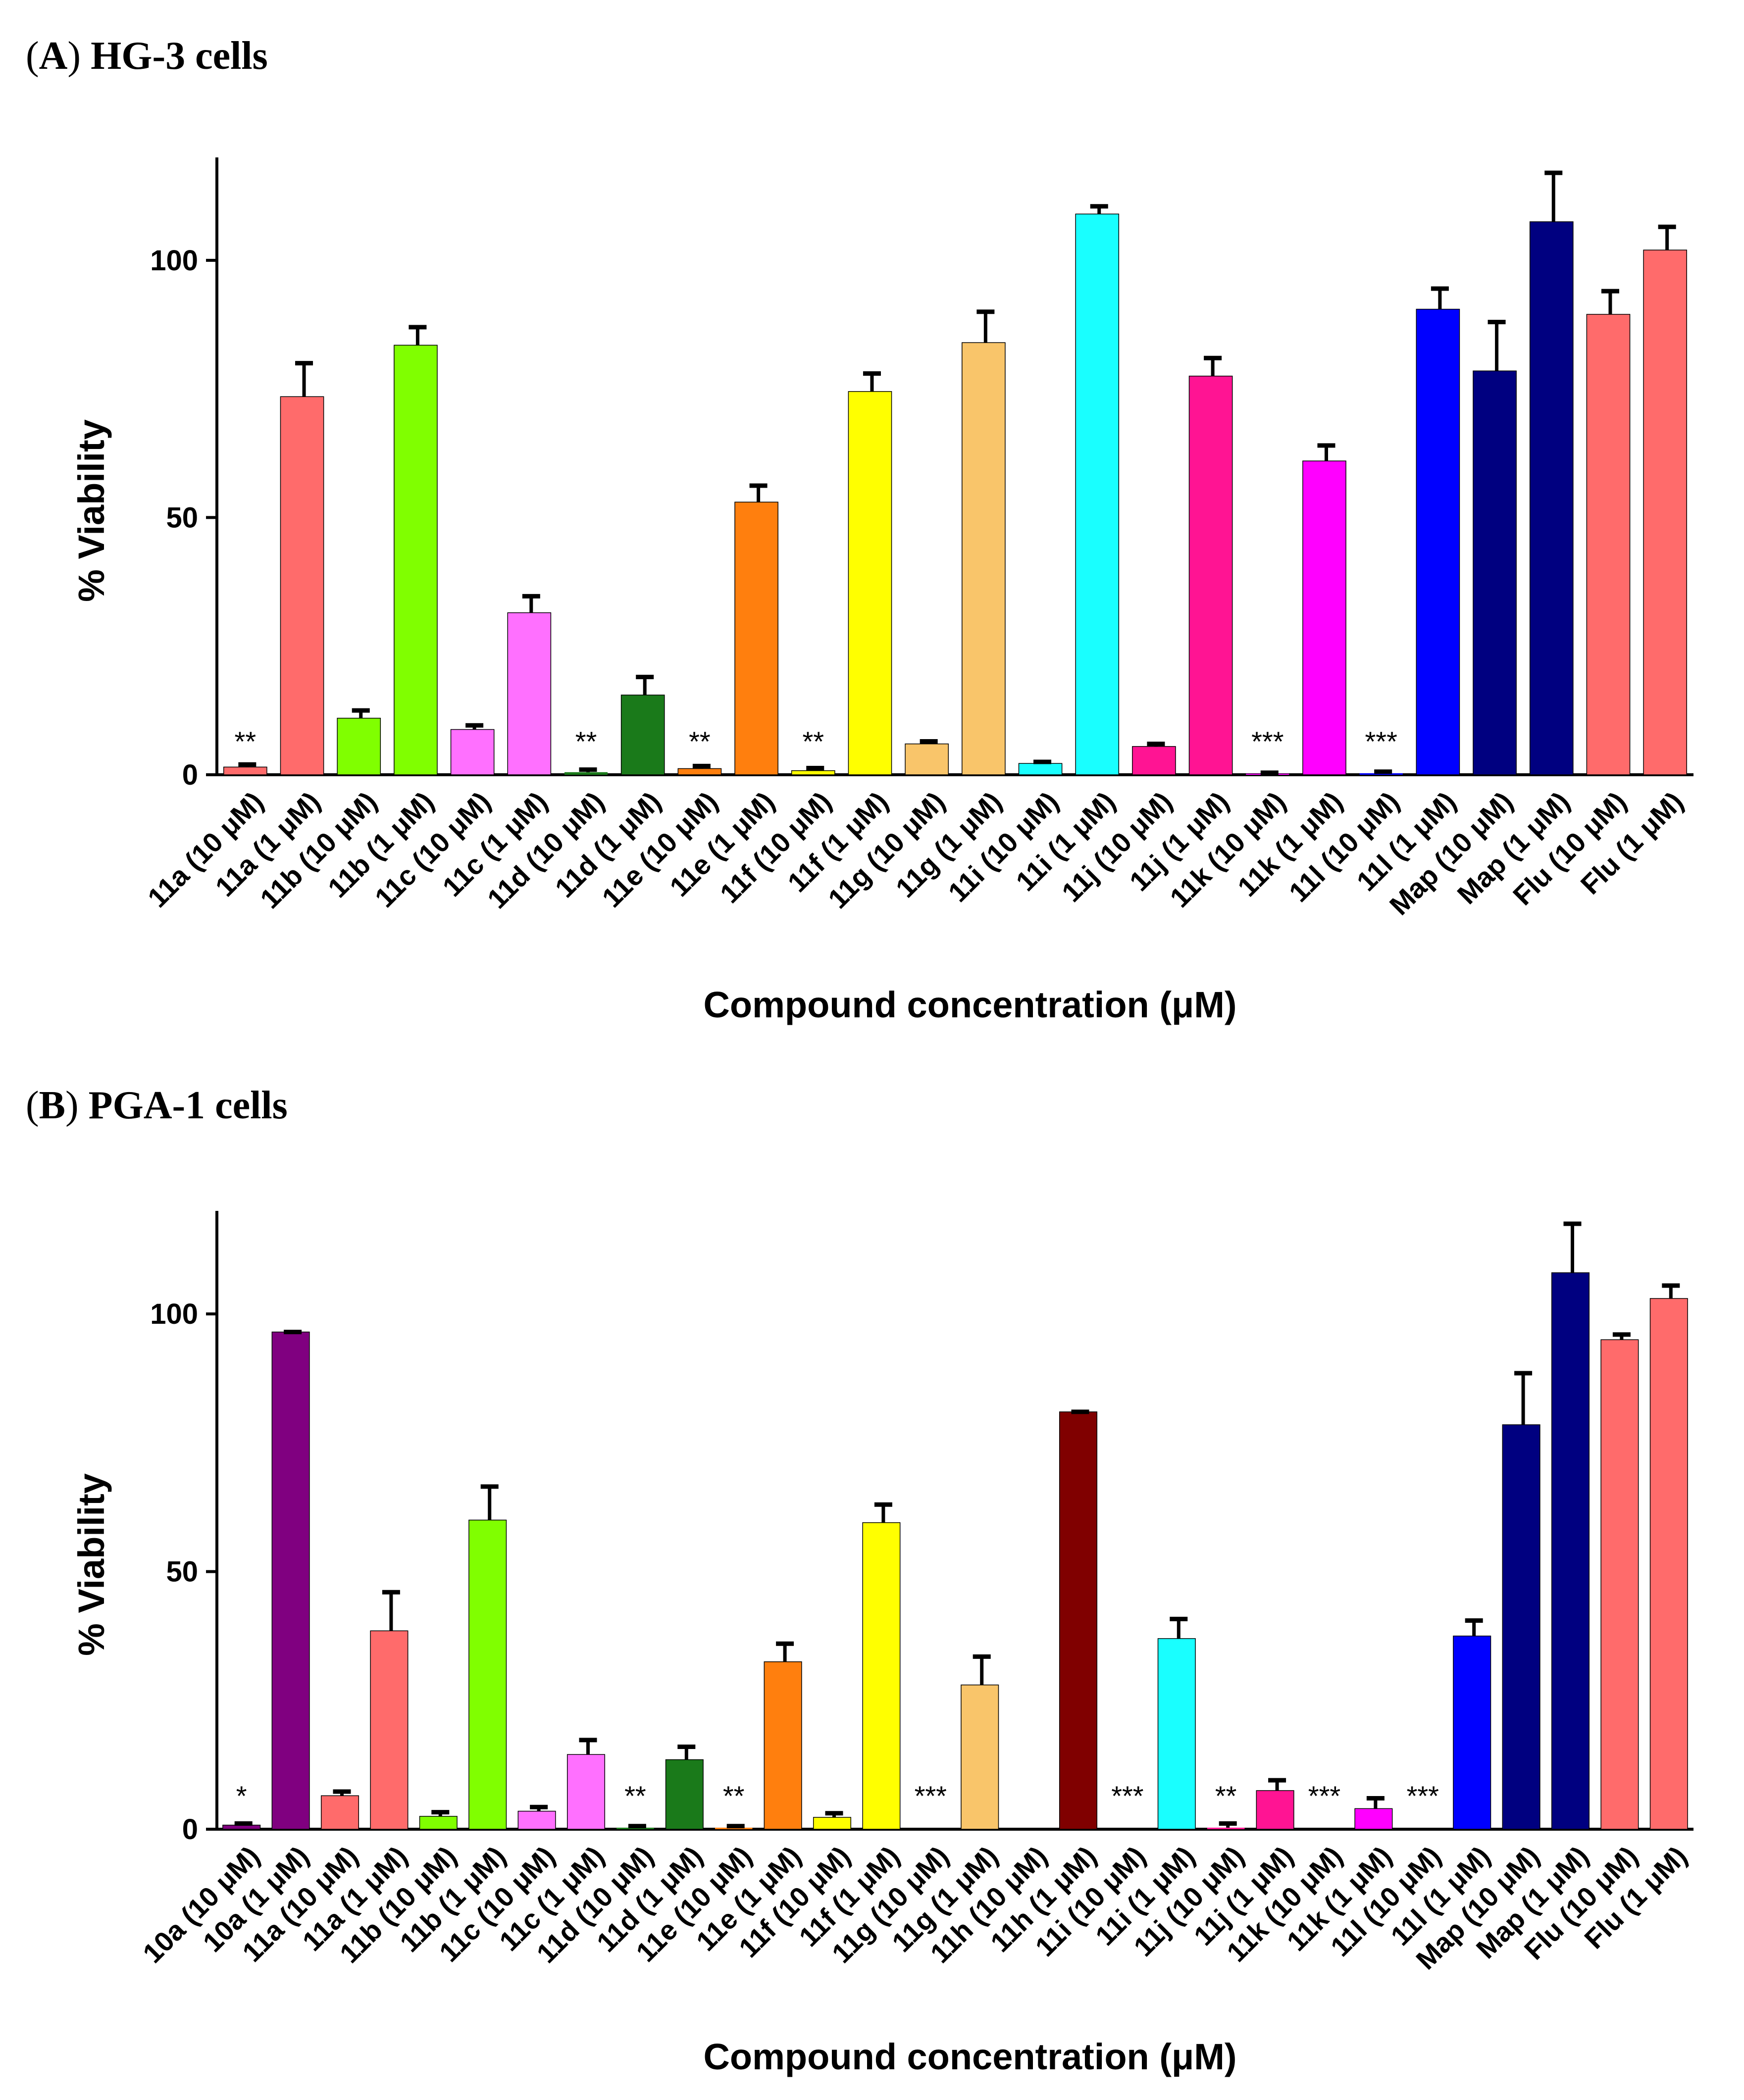 The width and height of the screenshot is (1744, 2100). What do you see at coordinates (969, 1004) in the screenshot?
I see `panel-a-x-axis-title: Compound concentration (μM)` at bounding box center [969, 1004].